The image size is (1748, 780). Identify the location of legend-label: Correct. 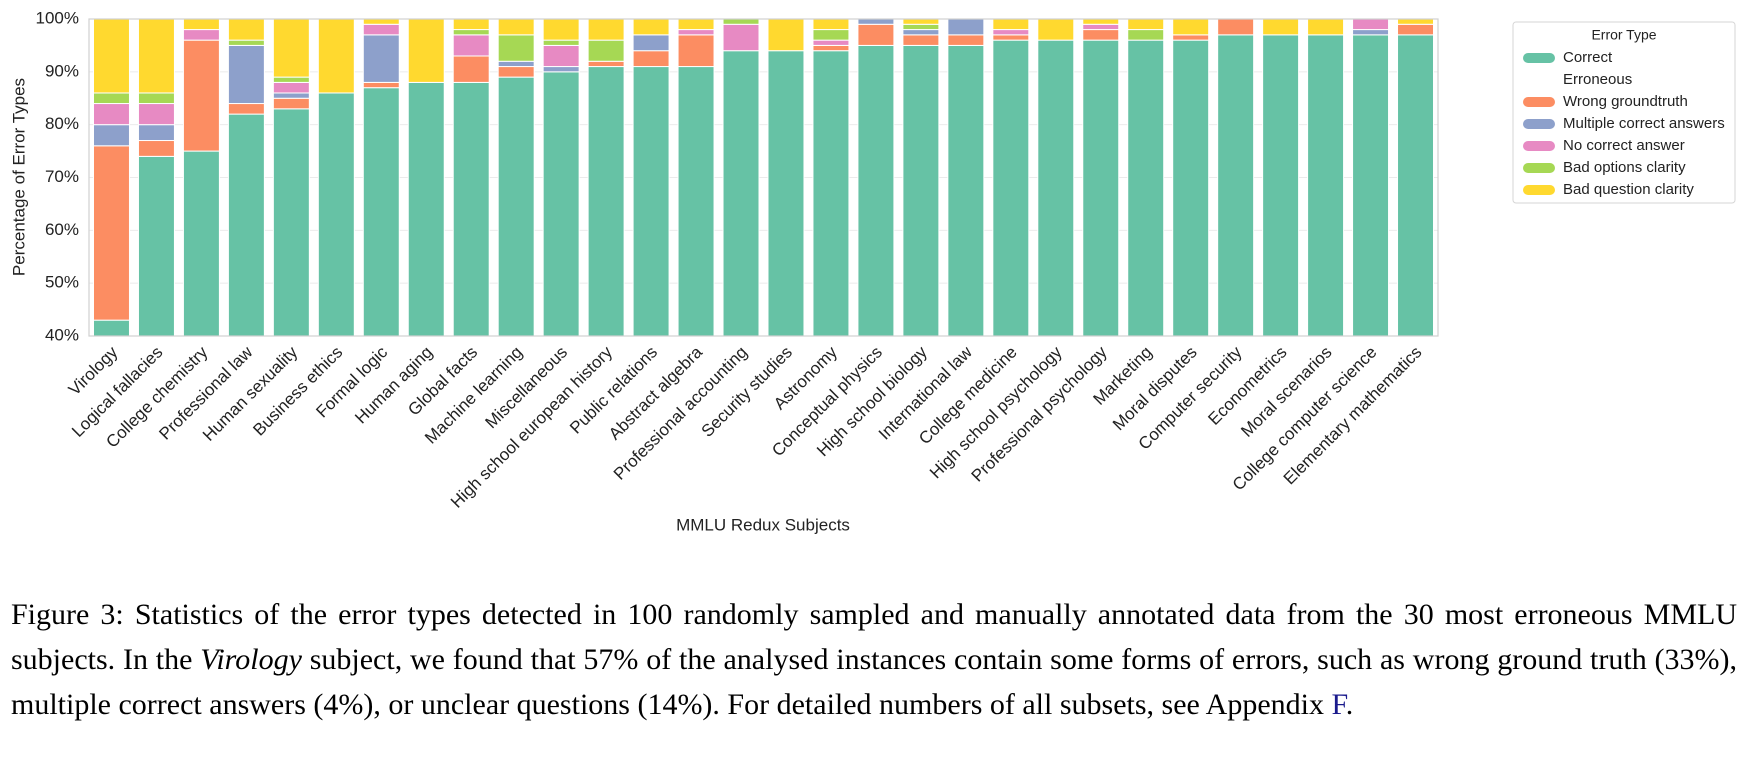
(1588, 57).